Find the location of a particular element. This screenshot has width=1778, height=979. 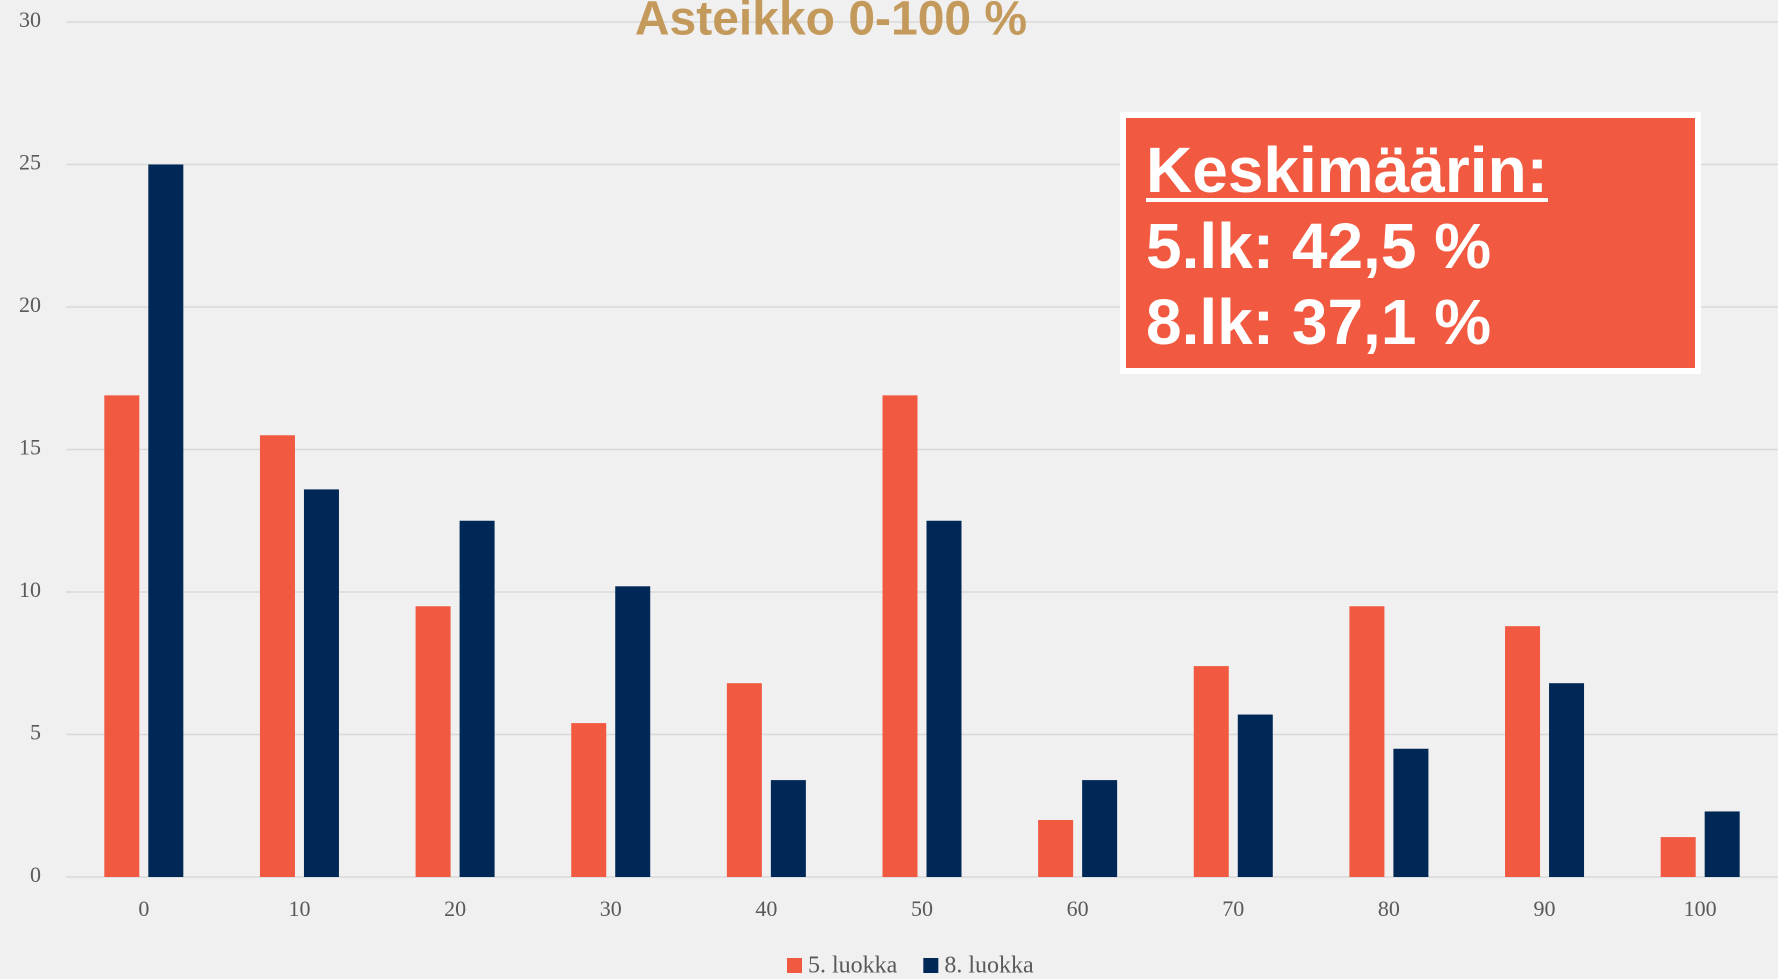

annotation-text: 8.lk: 37,1 % is located at coordinates (1318, 322).